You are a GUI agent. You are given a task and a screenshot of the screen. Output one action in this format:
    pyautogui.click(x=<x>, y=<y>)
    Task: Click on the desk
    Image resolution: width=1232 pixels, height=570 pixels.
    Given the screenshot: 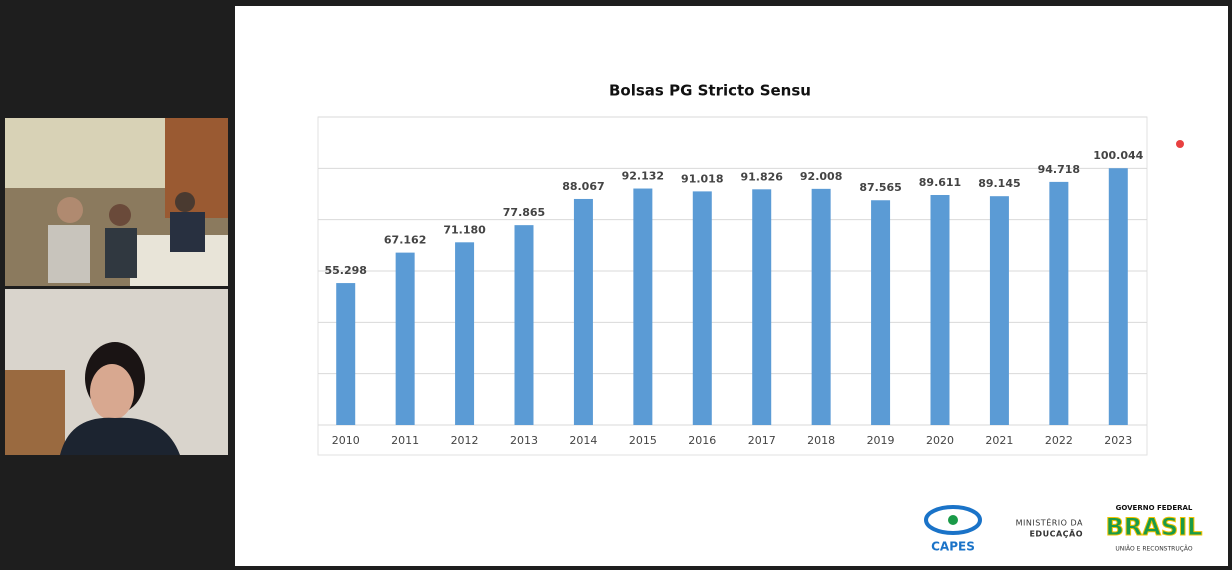 What is the action you would take?
    pyautogui.click(x=35, y=412)
    